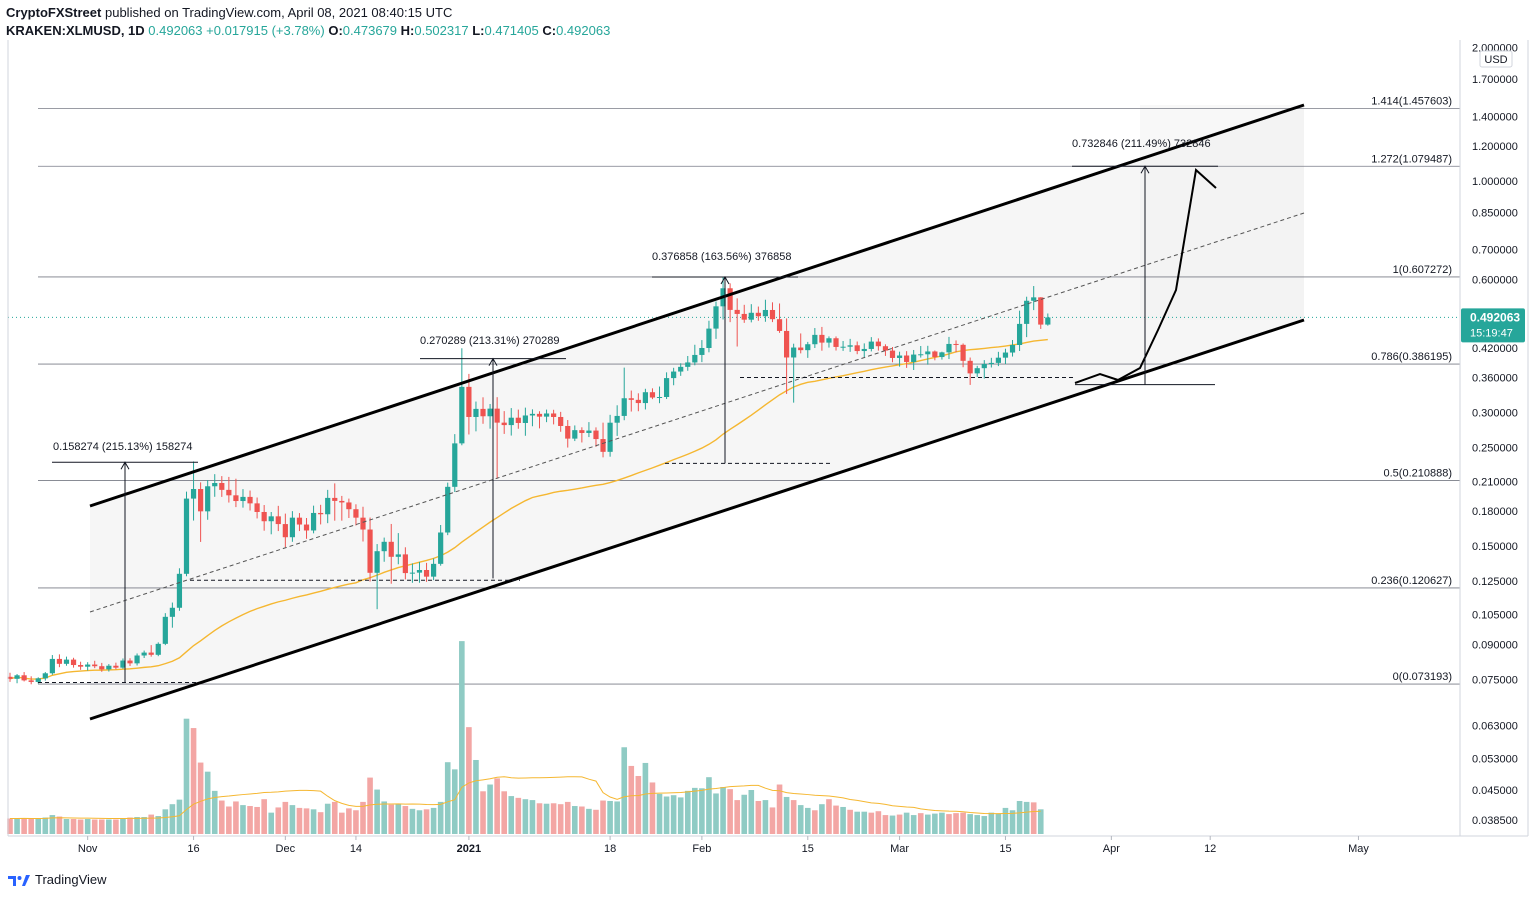 Image resolution: width=1536 pixels, height=899 pixels. Describe the element at coordinates (1495, 645) in the screenshot. I see `price-tick-label: 0.090000` at that location.